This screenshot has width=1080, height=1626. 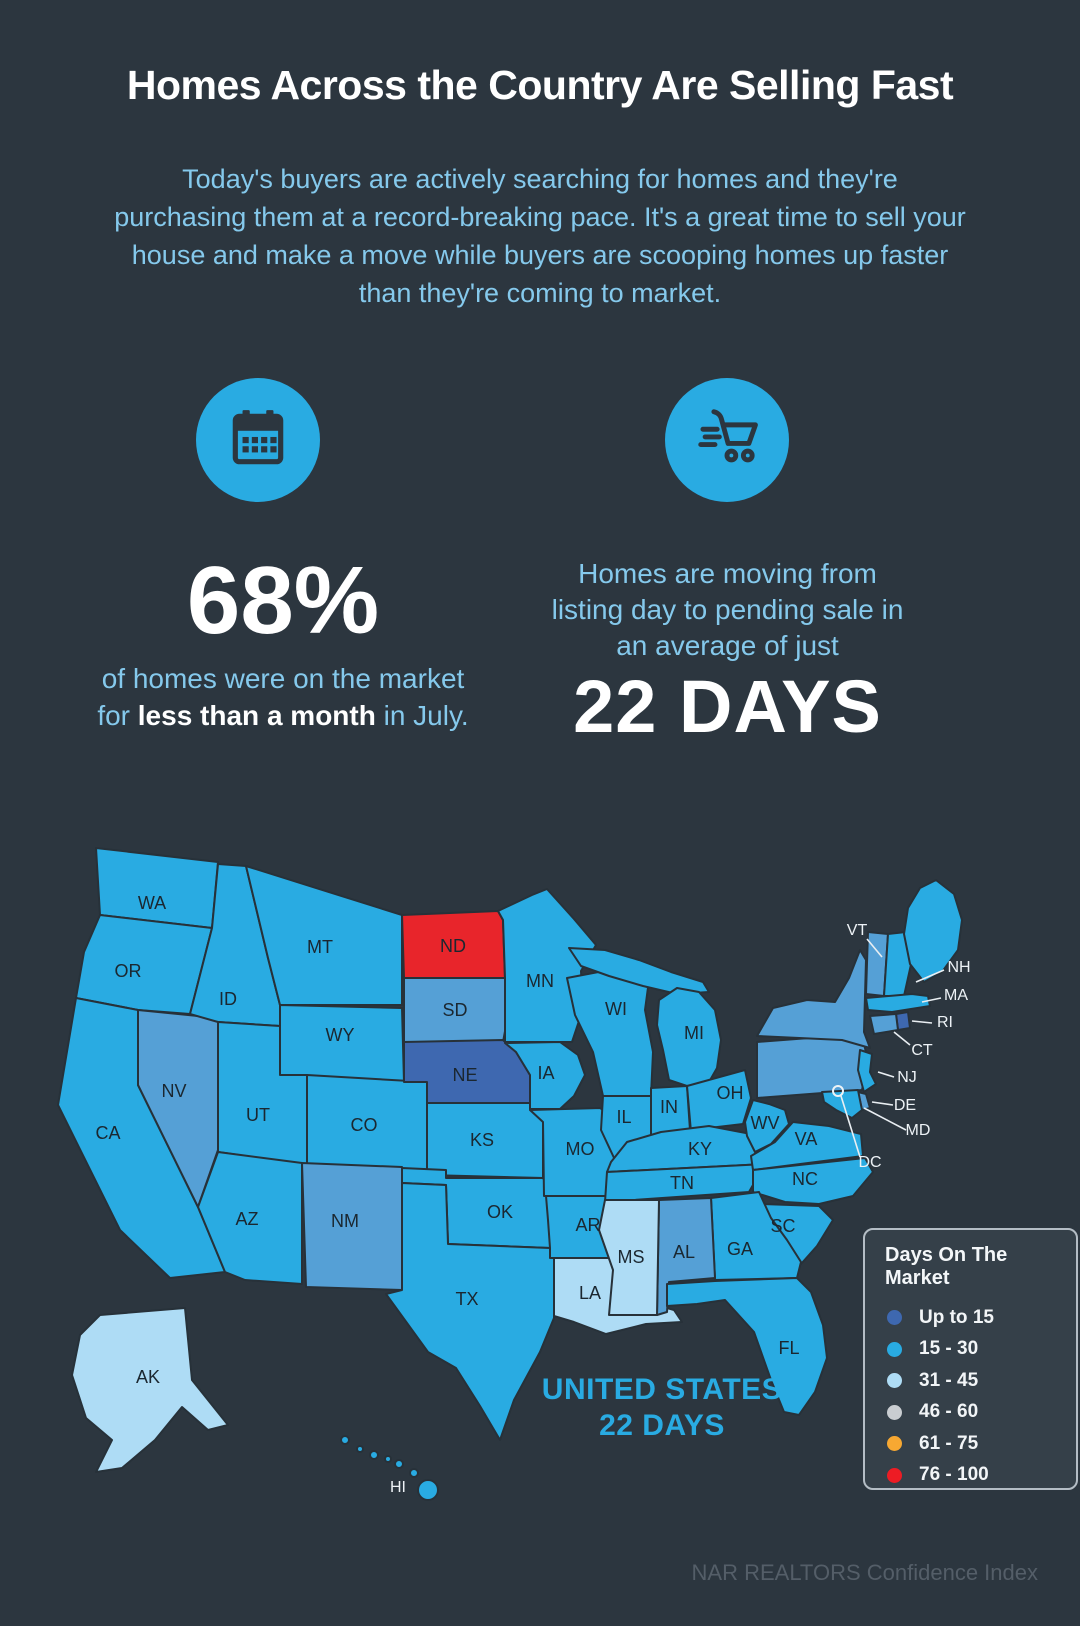 I want to click on state-label-DC: DC, so click(x=869, y=1162).